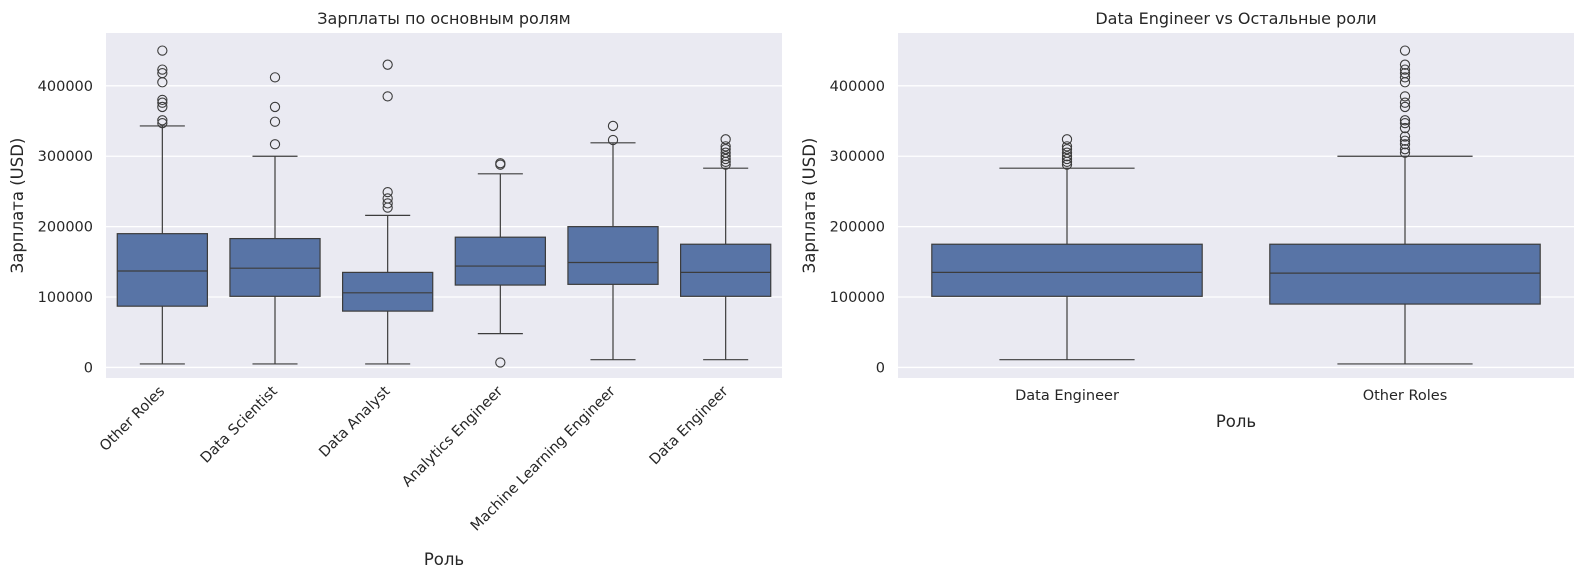 The width and height of the screenshot is (1584, 584). I want to click on x-tick-label: Analytics Engineer, so click(452, 436).